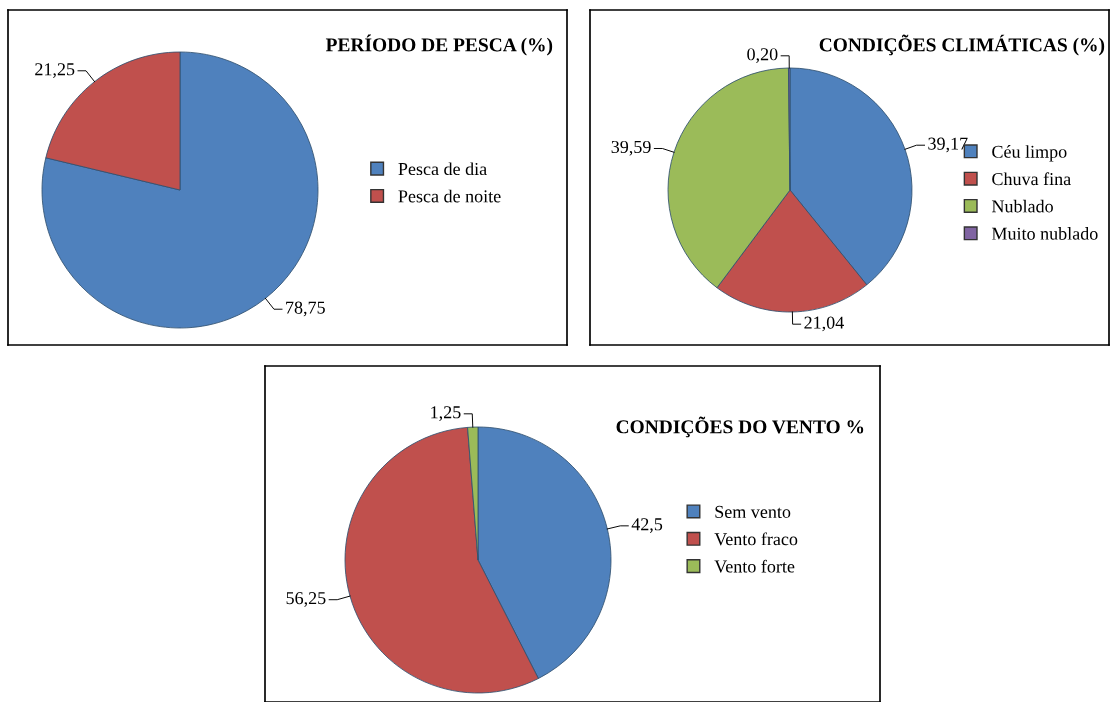 The width and height of the screenshot is (1110, 702). I want to click on chart-title: CONDIÇÕES CLIMÁTICAS (%), so click(962, 45).